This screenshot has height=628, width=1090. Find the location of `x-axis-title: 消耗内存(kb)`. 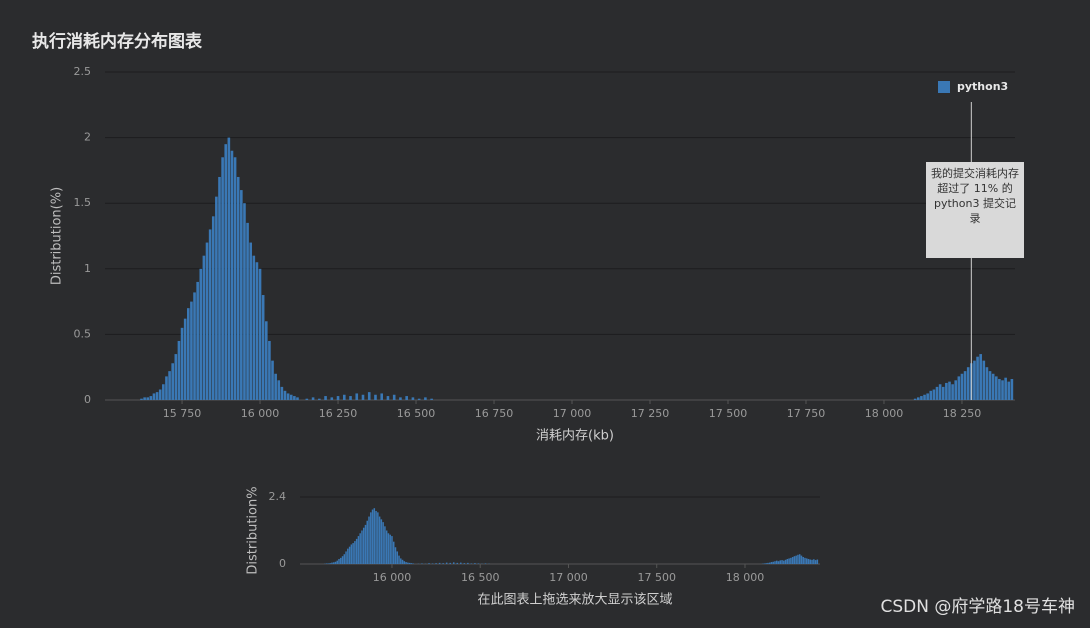

x-axis-title: 消耗内存(kb) is located at coordinates (575, 436).